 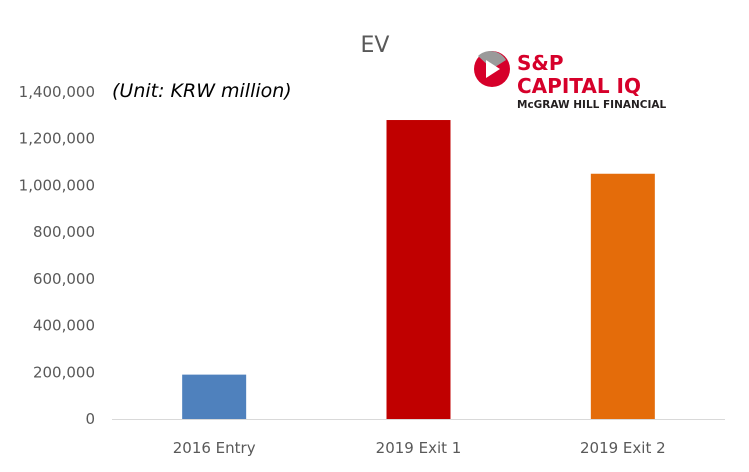 What do you see at coordinates (57, 139) in the screenshot?
I see `y-tick-label: 1,200,000` at bounding box center [57, 139].